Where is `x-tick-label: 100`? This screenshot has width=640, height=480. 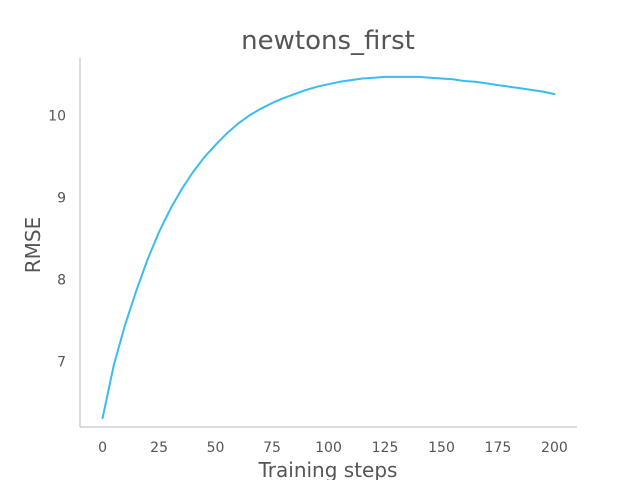
x-tick-label: 100 is located at coordinates (328, 448).